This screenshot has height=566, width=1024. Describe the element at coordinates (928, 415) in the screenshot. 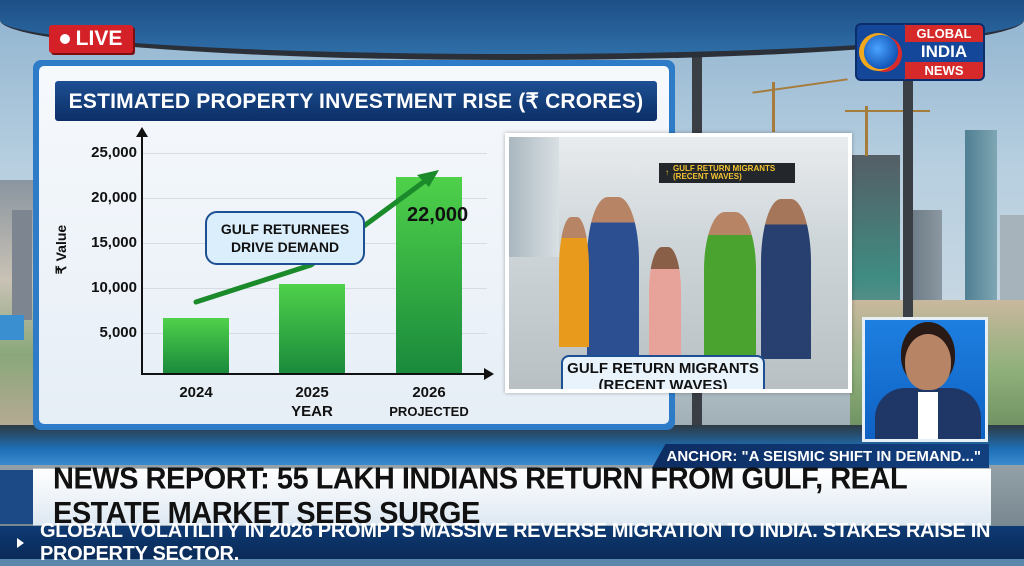

I see `anchor-shirt` at that location.